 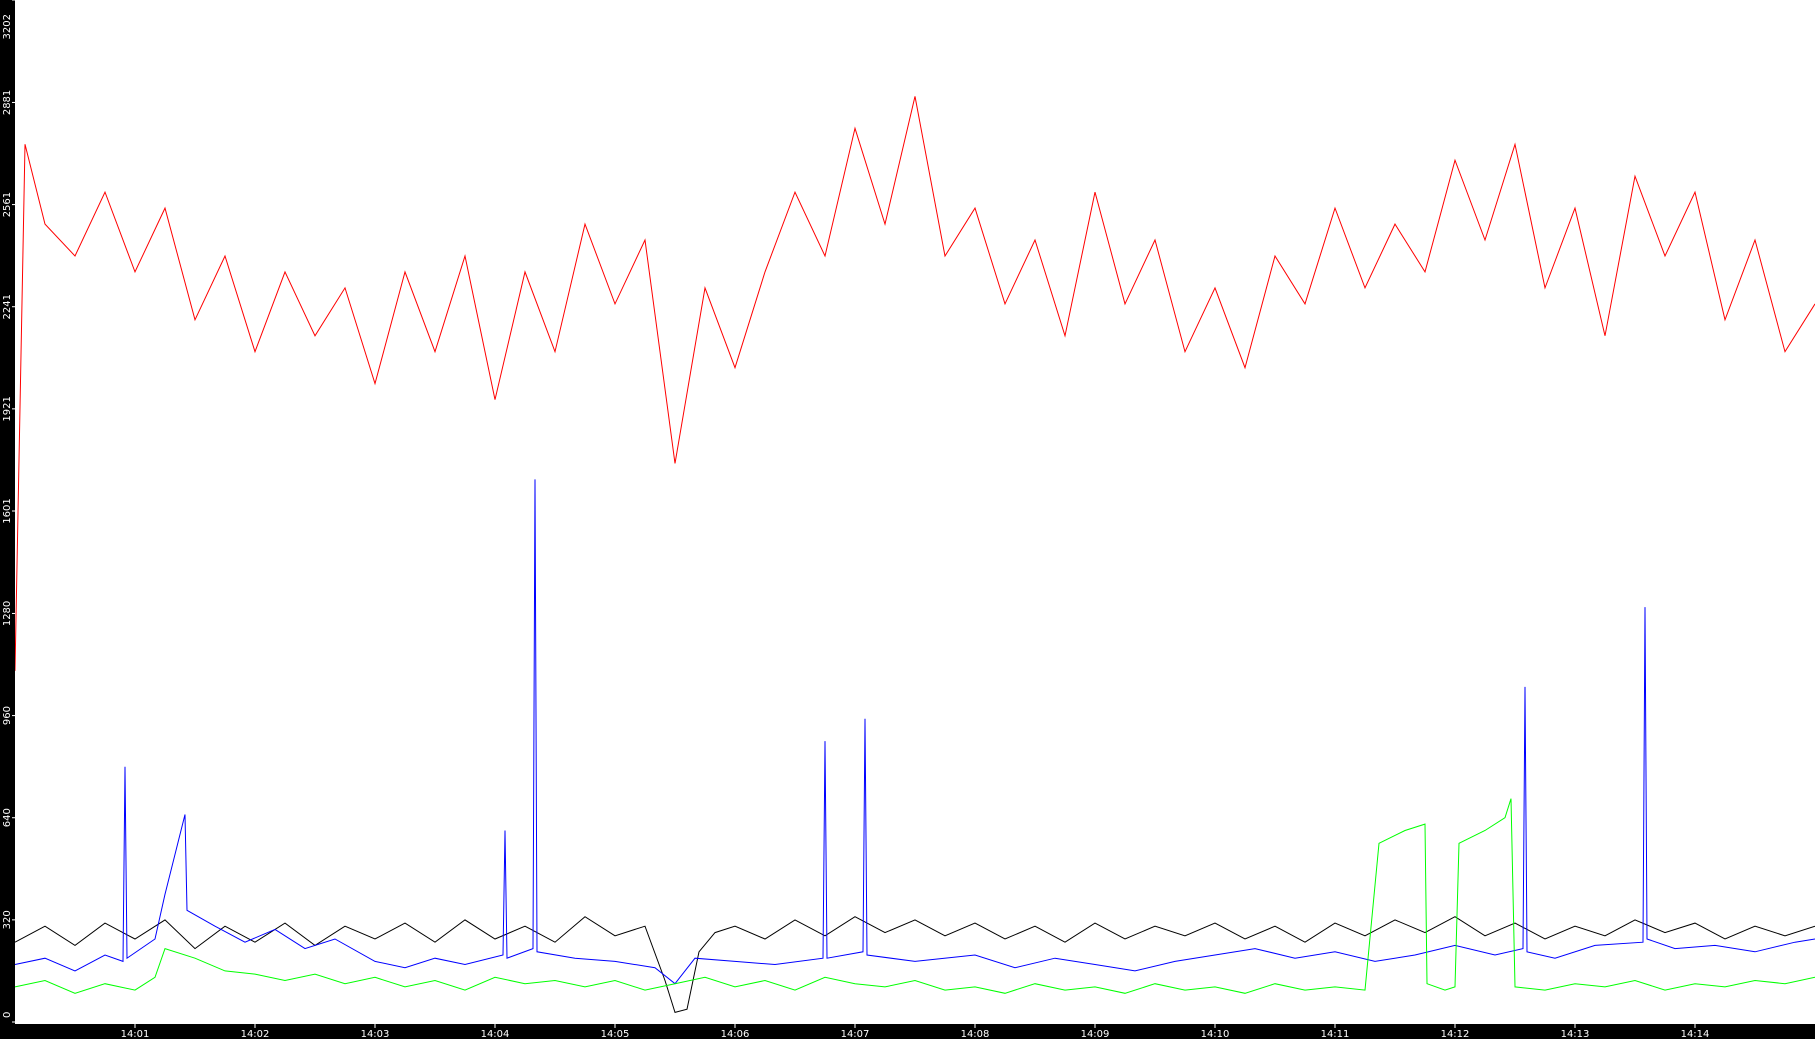 What do you see at coordinates (495, 1034) in the screenshot?
I see `x-tick-label: 14:04` at bounding box center [495, 1034].